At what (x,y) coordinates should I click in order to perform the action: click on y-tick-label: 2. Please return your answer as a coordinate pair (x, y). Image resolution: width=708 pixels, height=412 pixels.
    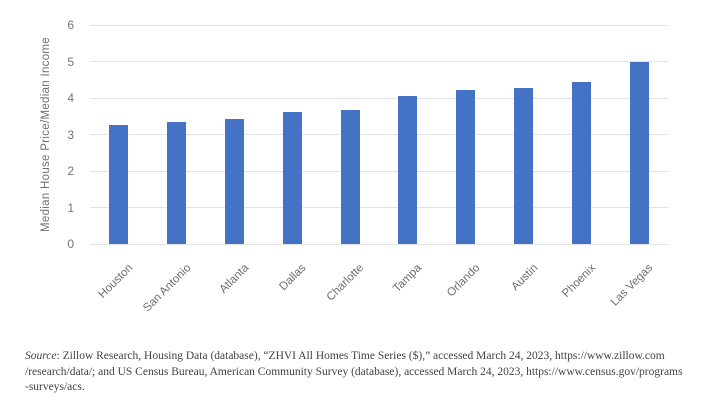
    Looking at the image, I should click on (70, 171).